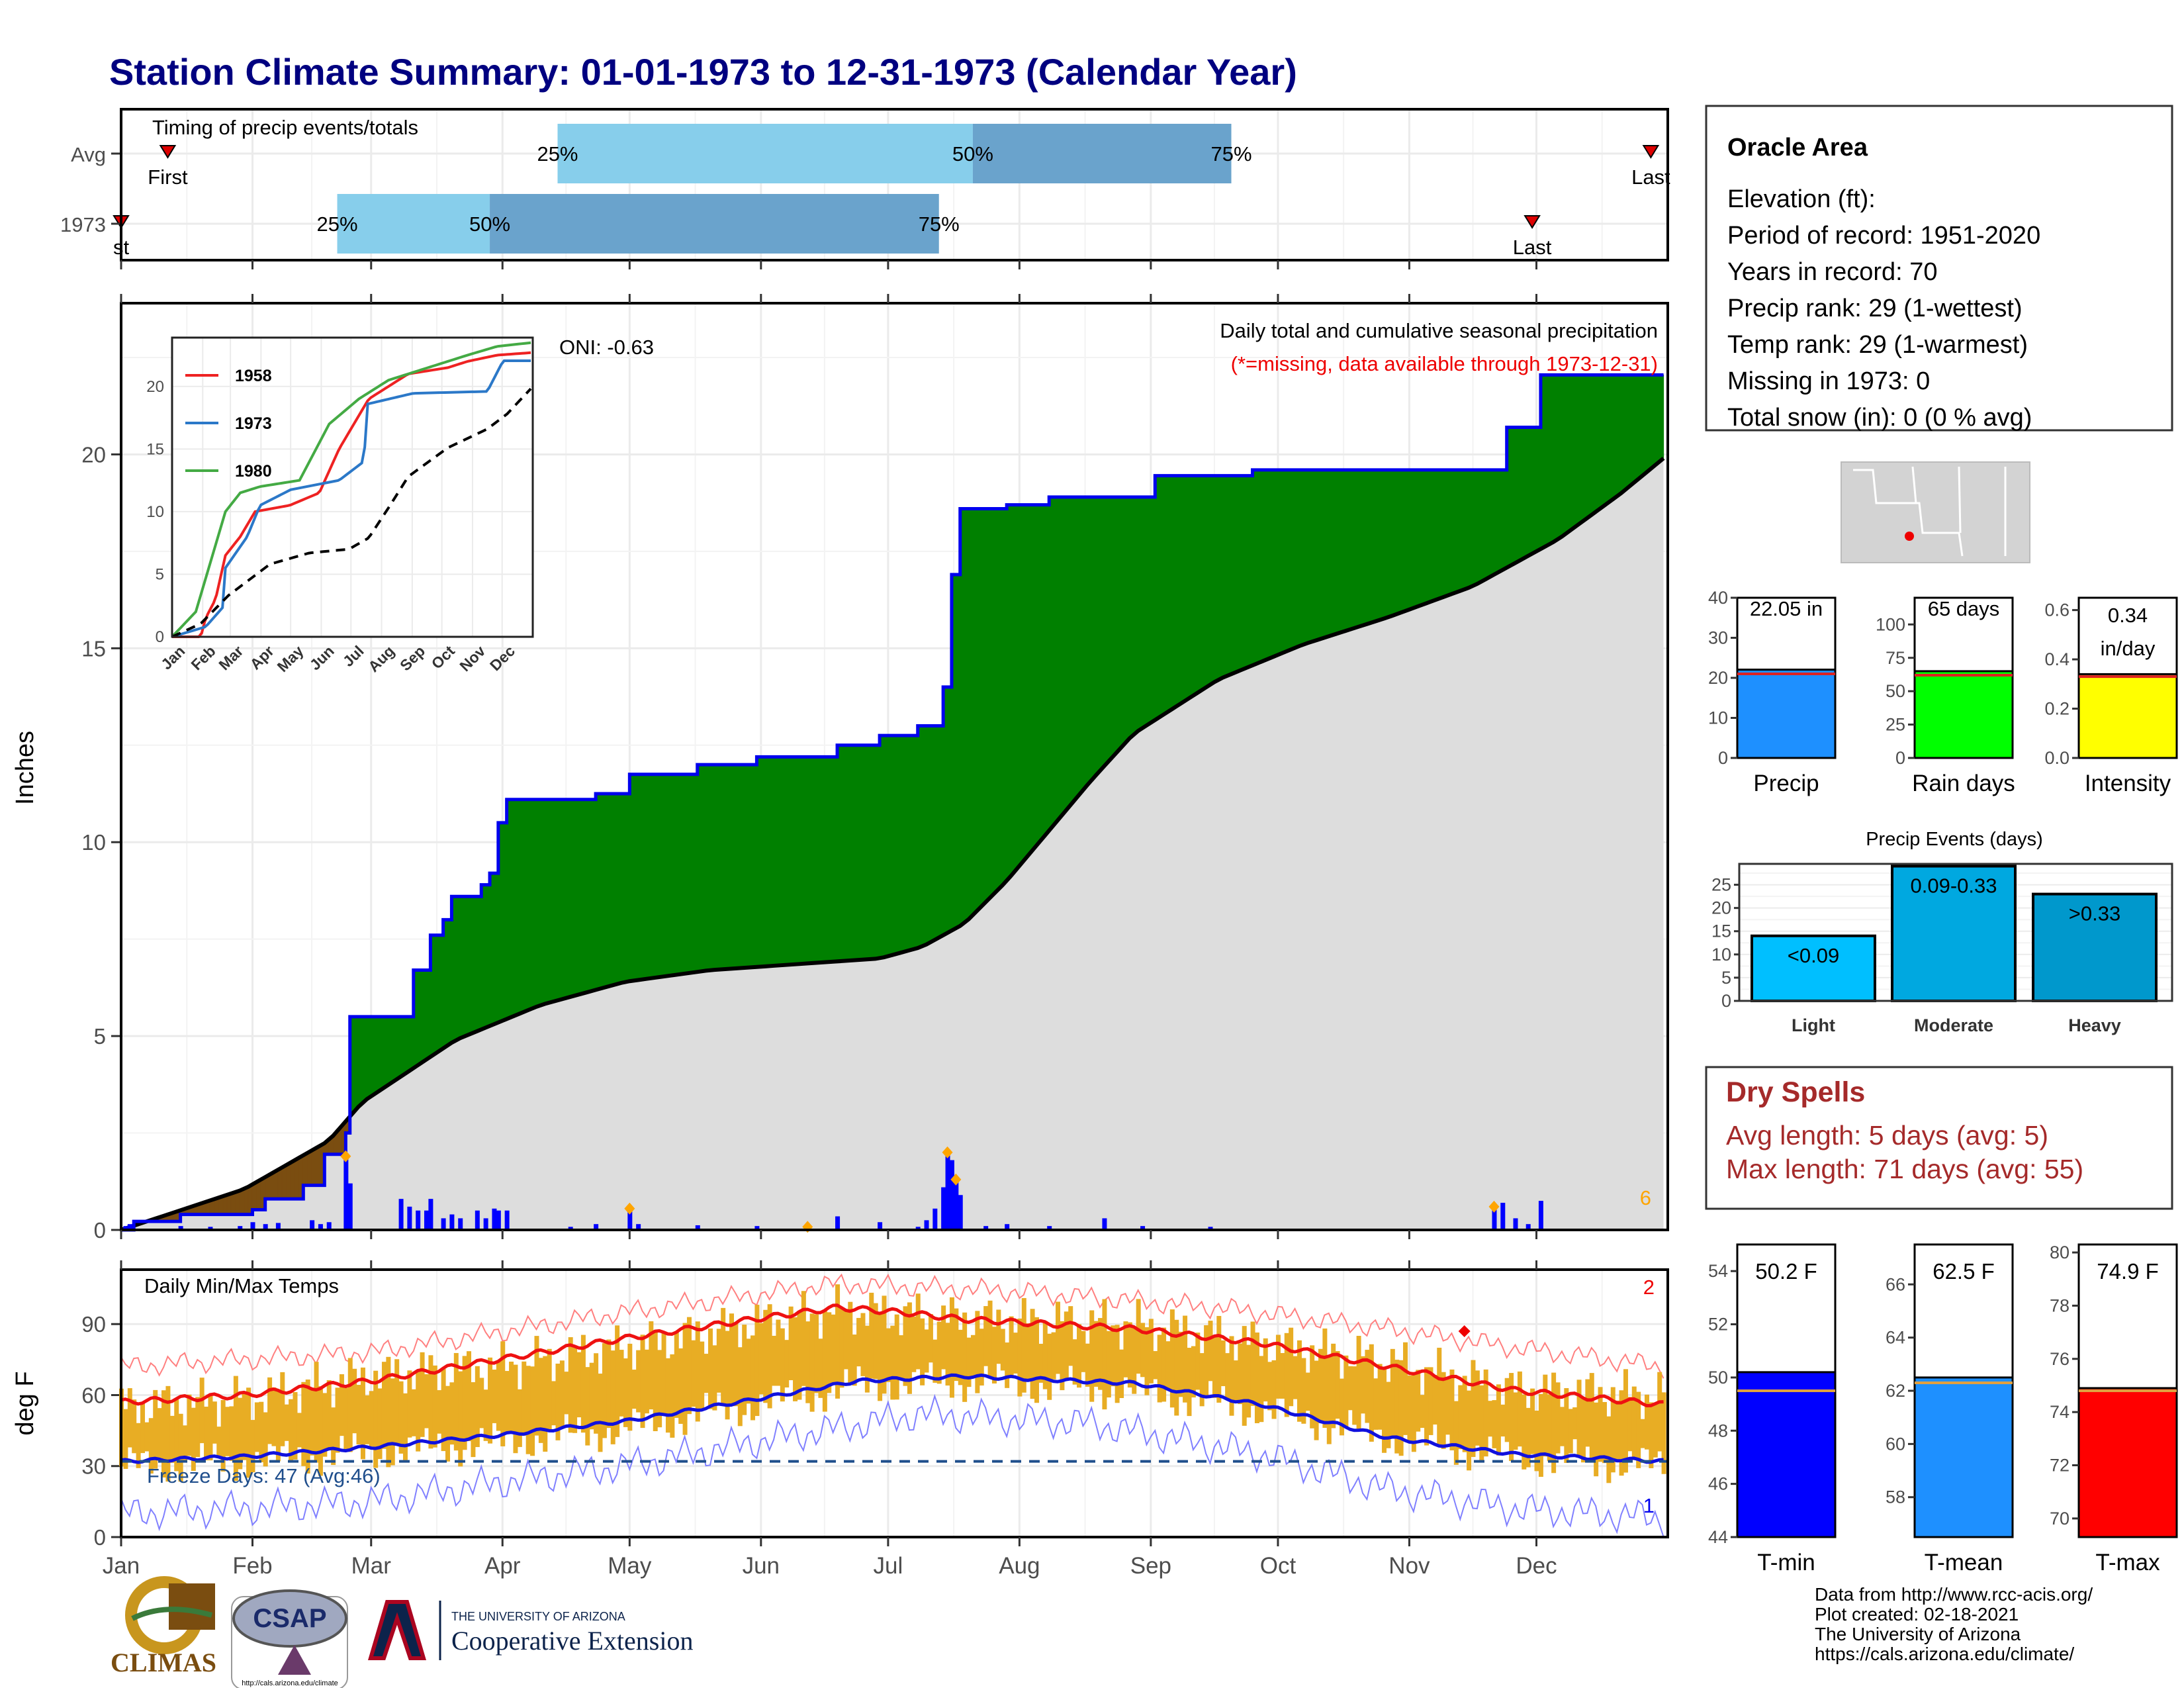 The height and width of the screenshot is (1688, 2184). Describe the element at coordinates (353, 487) in the screenshot. I see `inset-border` at that location.